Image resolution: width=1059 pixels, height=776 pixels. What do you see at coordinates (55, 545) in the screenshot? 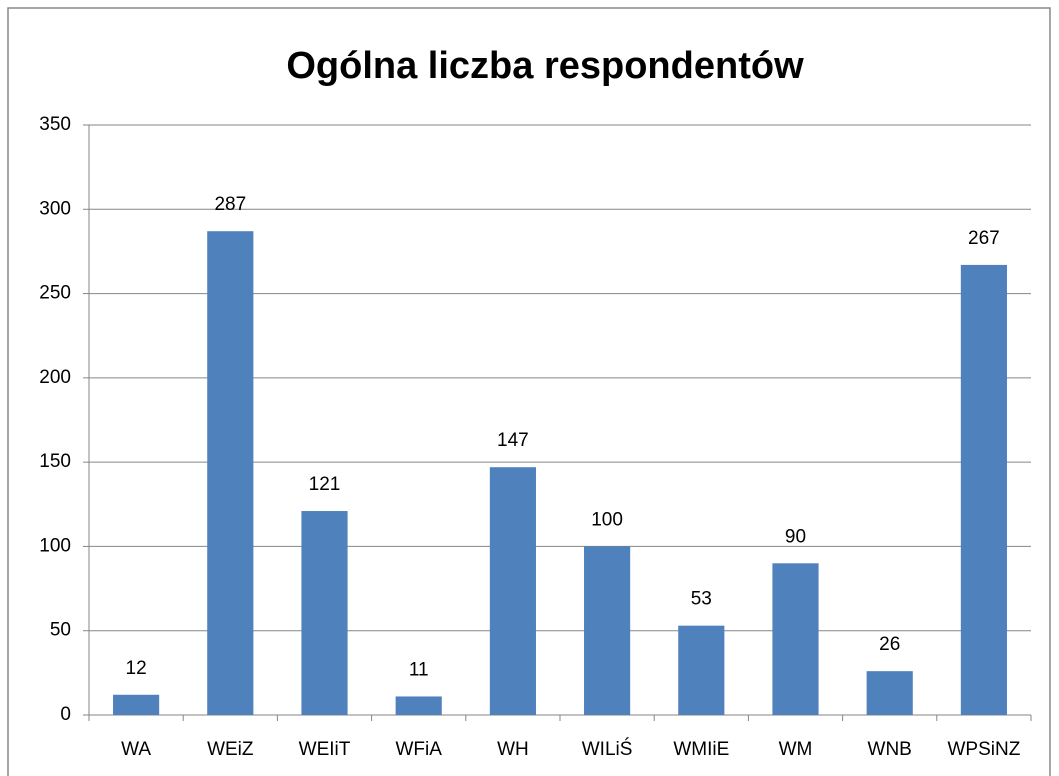
I see `y-tick-label: 100` at bounding box center [55, 545].